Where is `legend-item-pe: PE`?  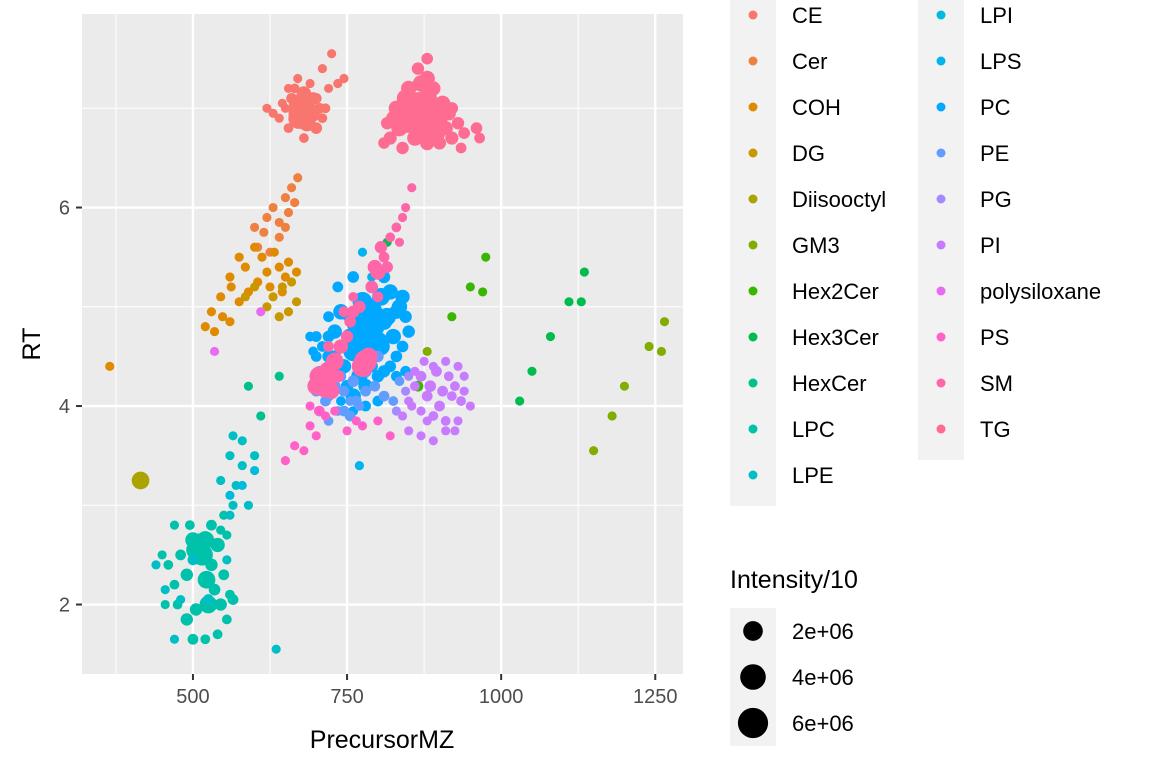
legend-item-pe: PE is located at coordinates (972, 153).